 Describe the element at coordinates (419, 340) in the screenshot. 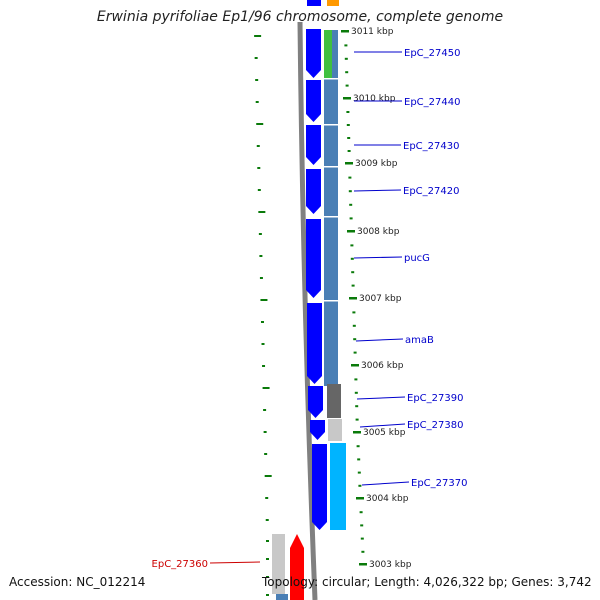

I see `gene-label: amaB` at that location.